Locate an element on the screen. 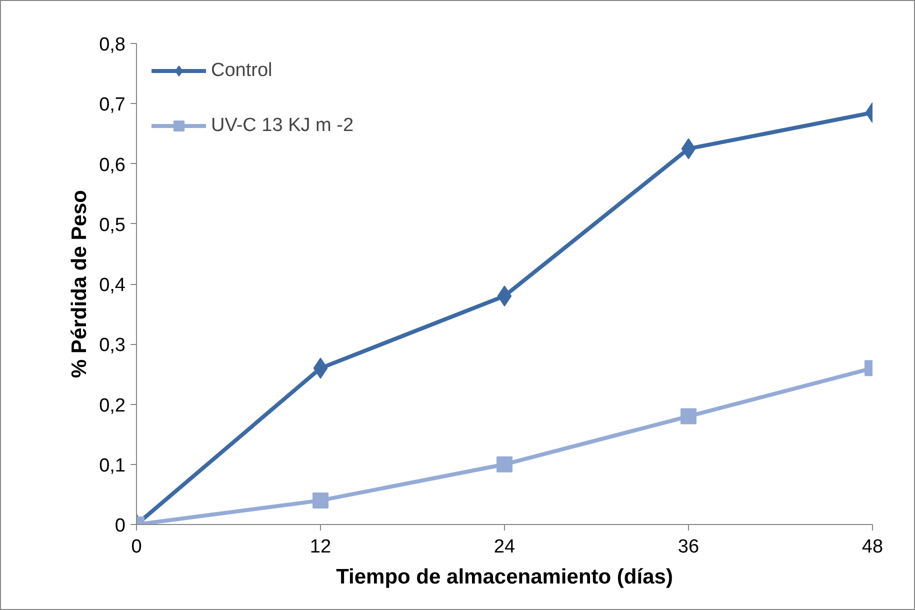  y-tick-label: 0,3 is located at coordinates (112, 345).